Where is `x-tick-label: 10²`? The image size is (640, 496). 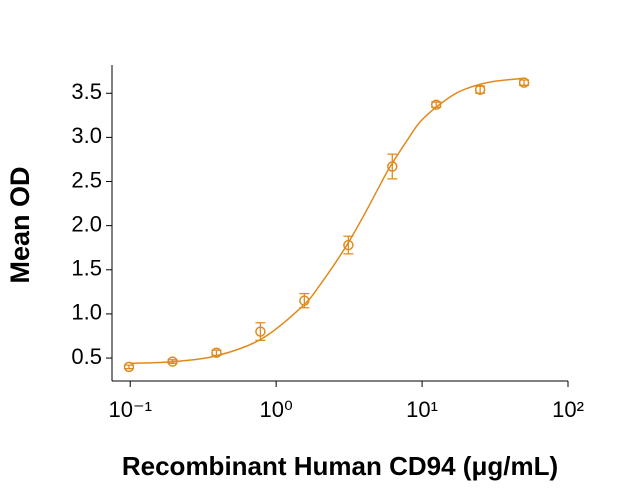 x-tick-label: 10² is located at coordinates (568, 409).